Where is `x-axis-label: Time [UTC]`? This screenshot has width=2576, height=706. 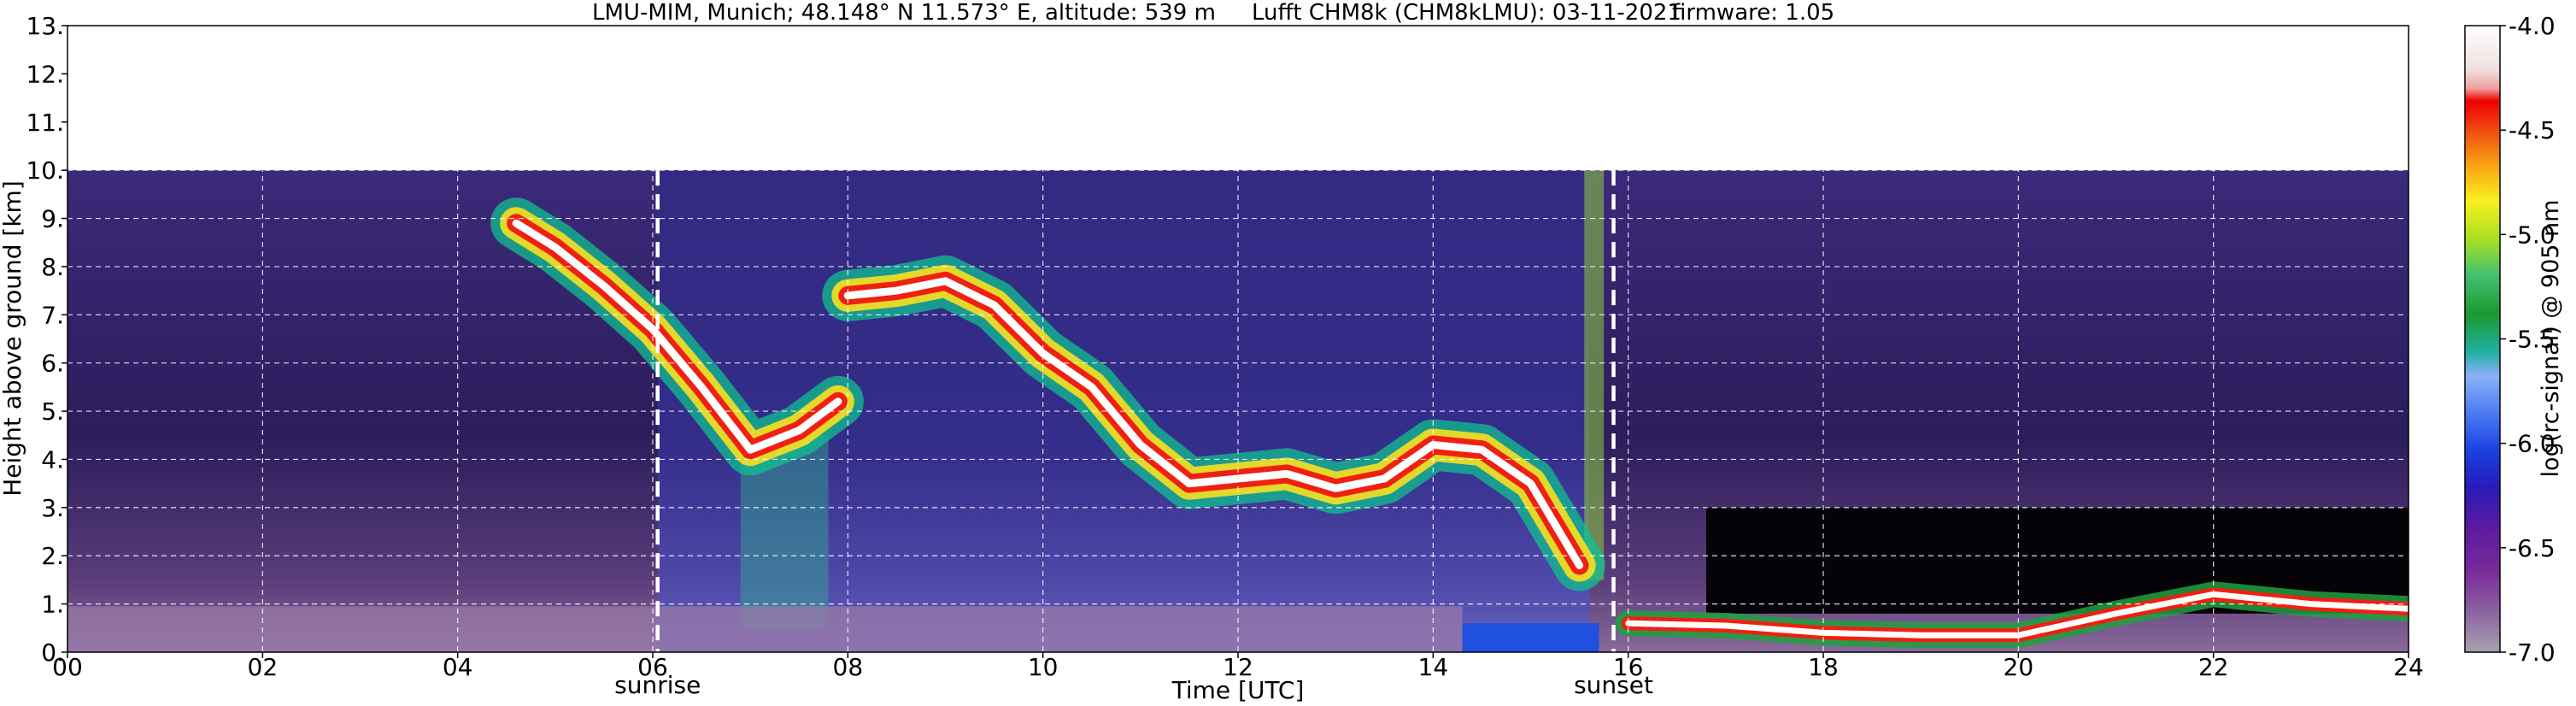 x-axis-label: Time [UTC] is located at coordinates (1238, 690).